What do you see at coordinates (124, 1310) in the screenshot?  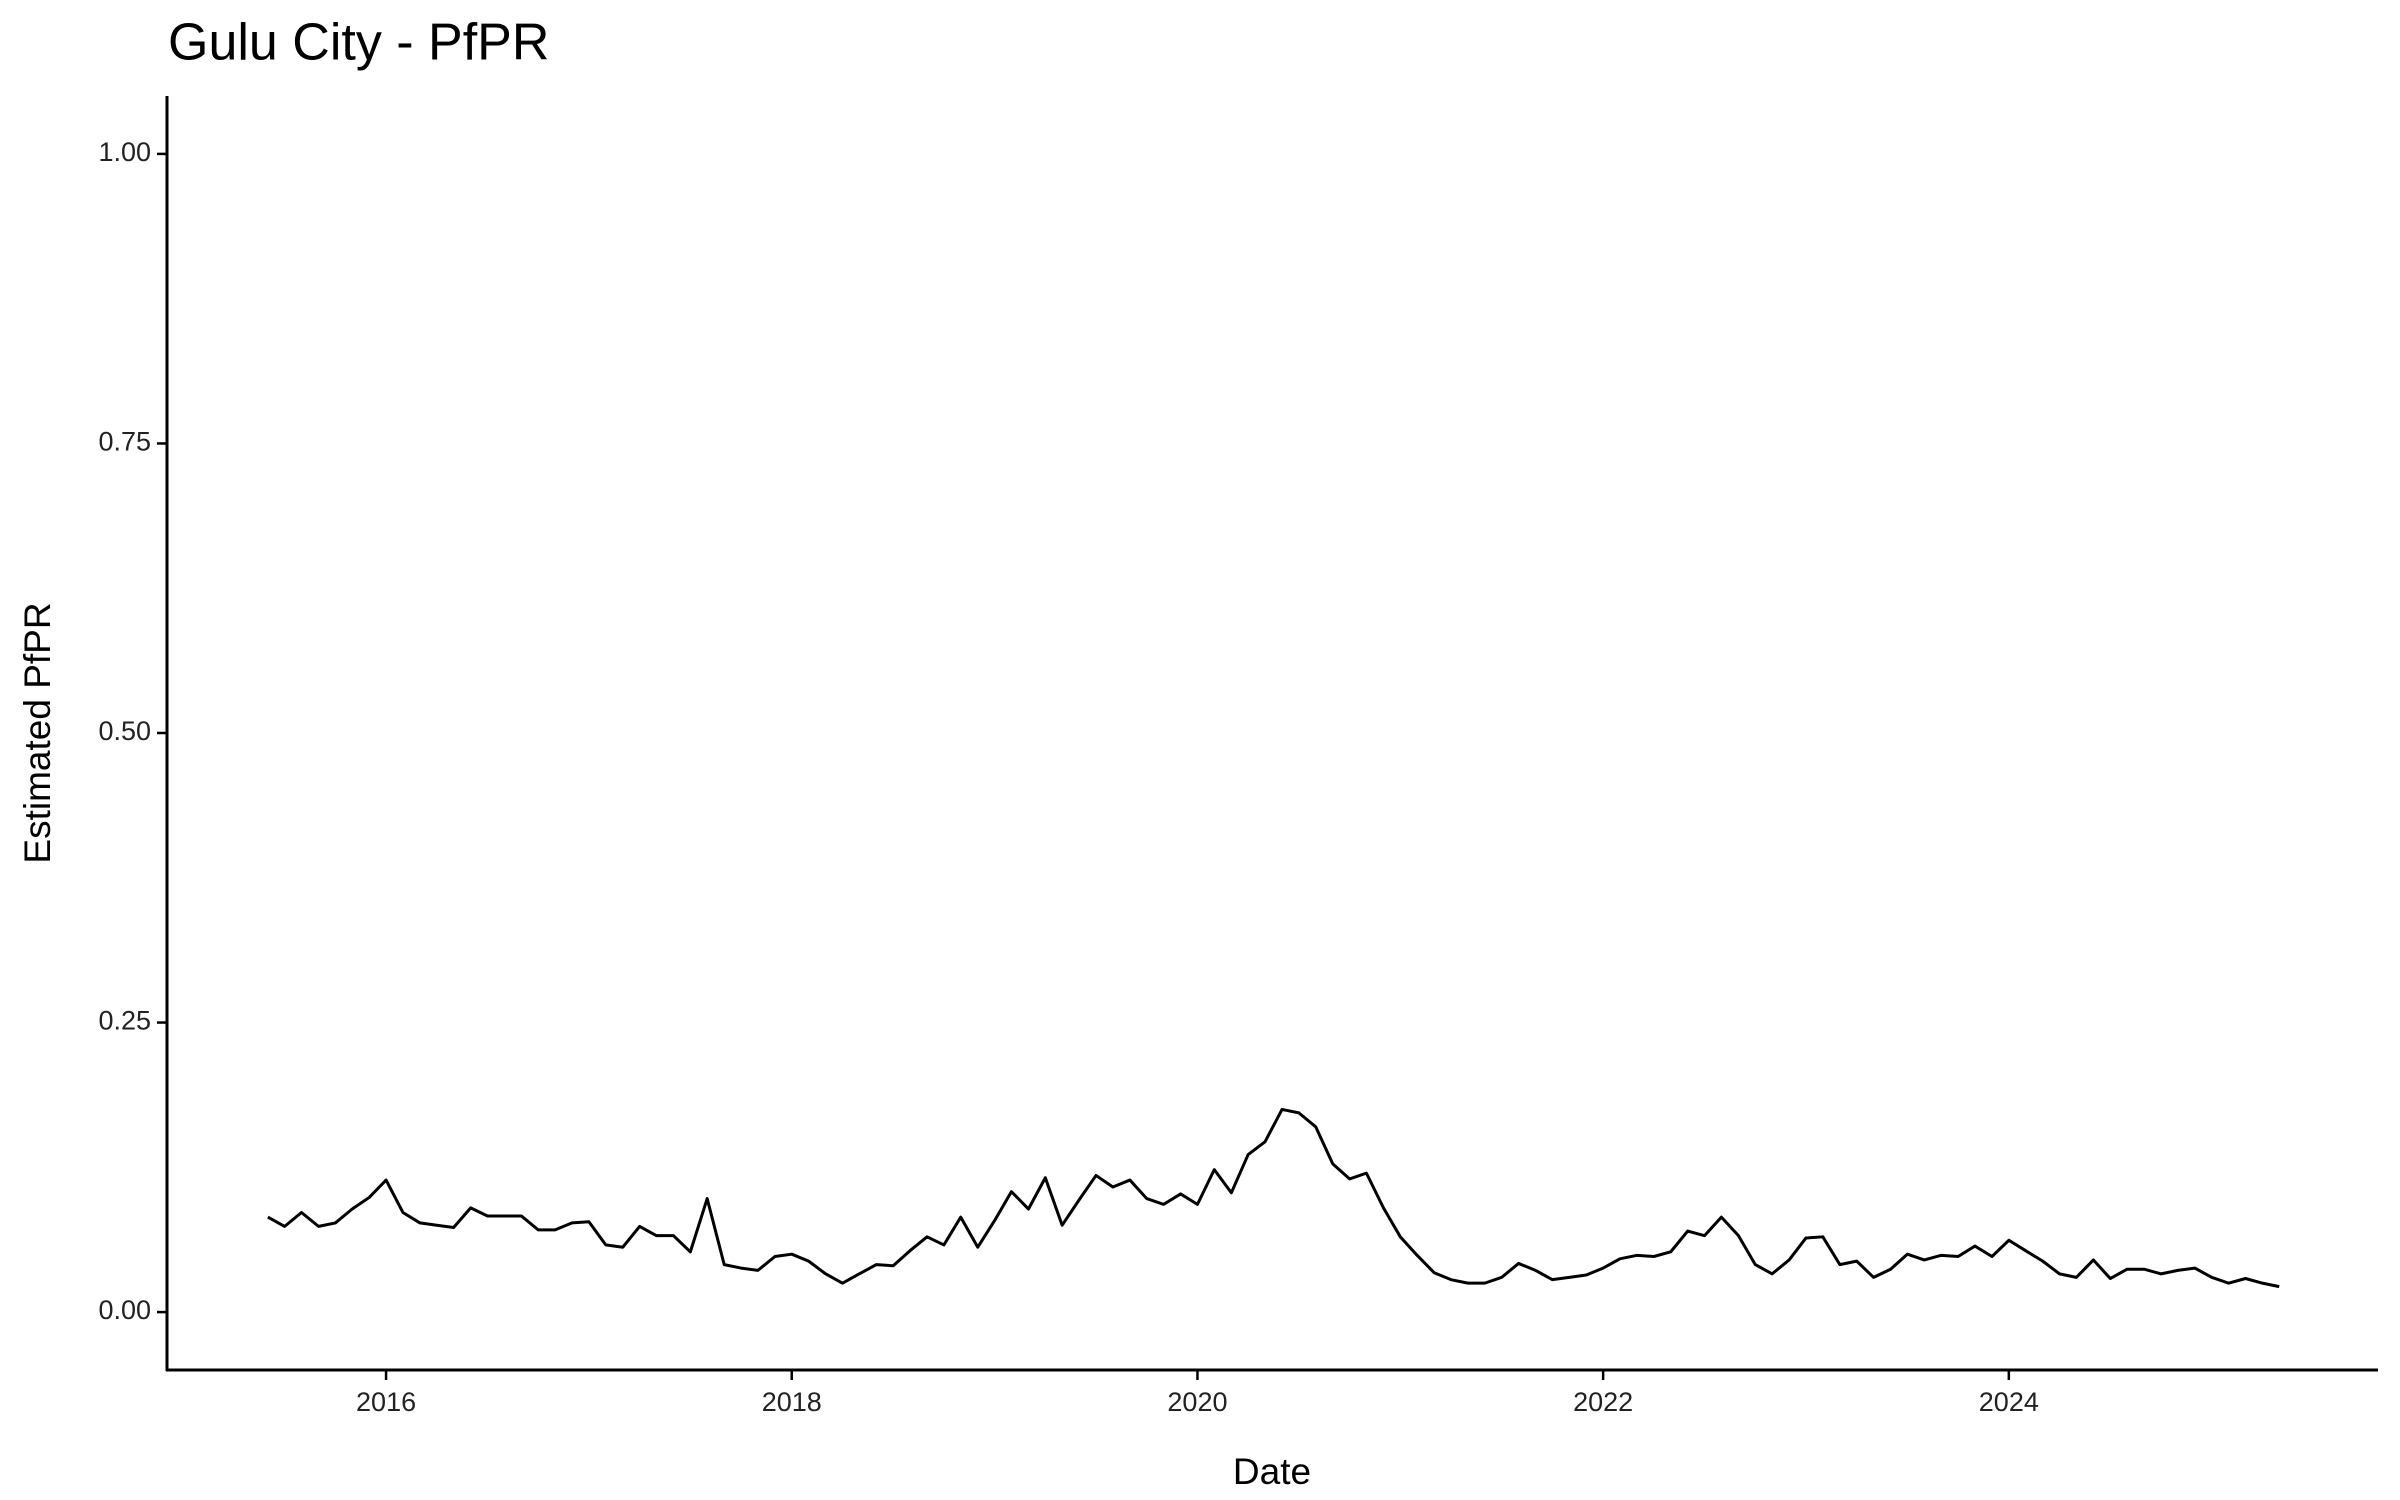 I see `y-tick-label: 0.00` at bounding box center [124, 1310].